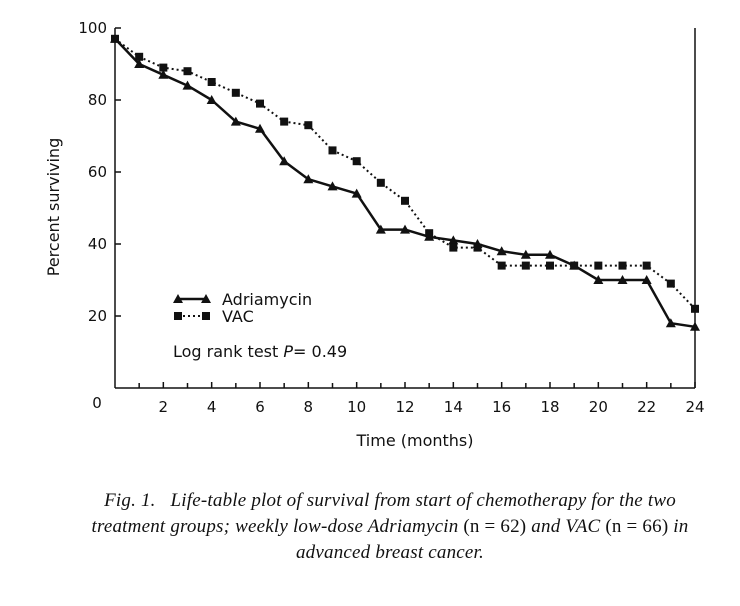 The height and width of the screenshot is (606, 740). I want to click on x-tick-label: 10, so click(356, 407).